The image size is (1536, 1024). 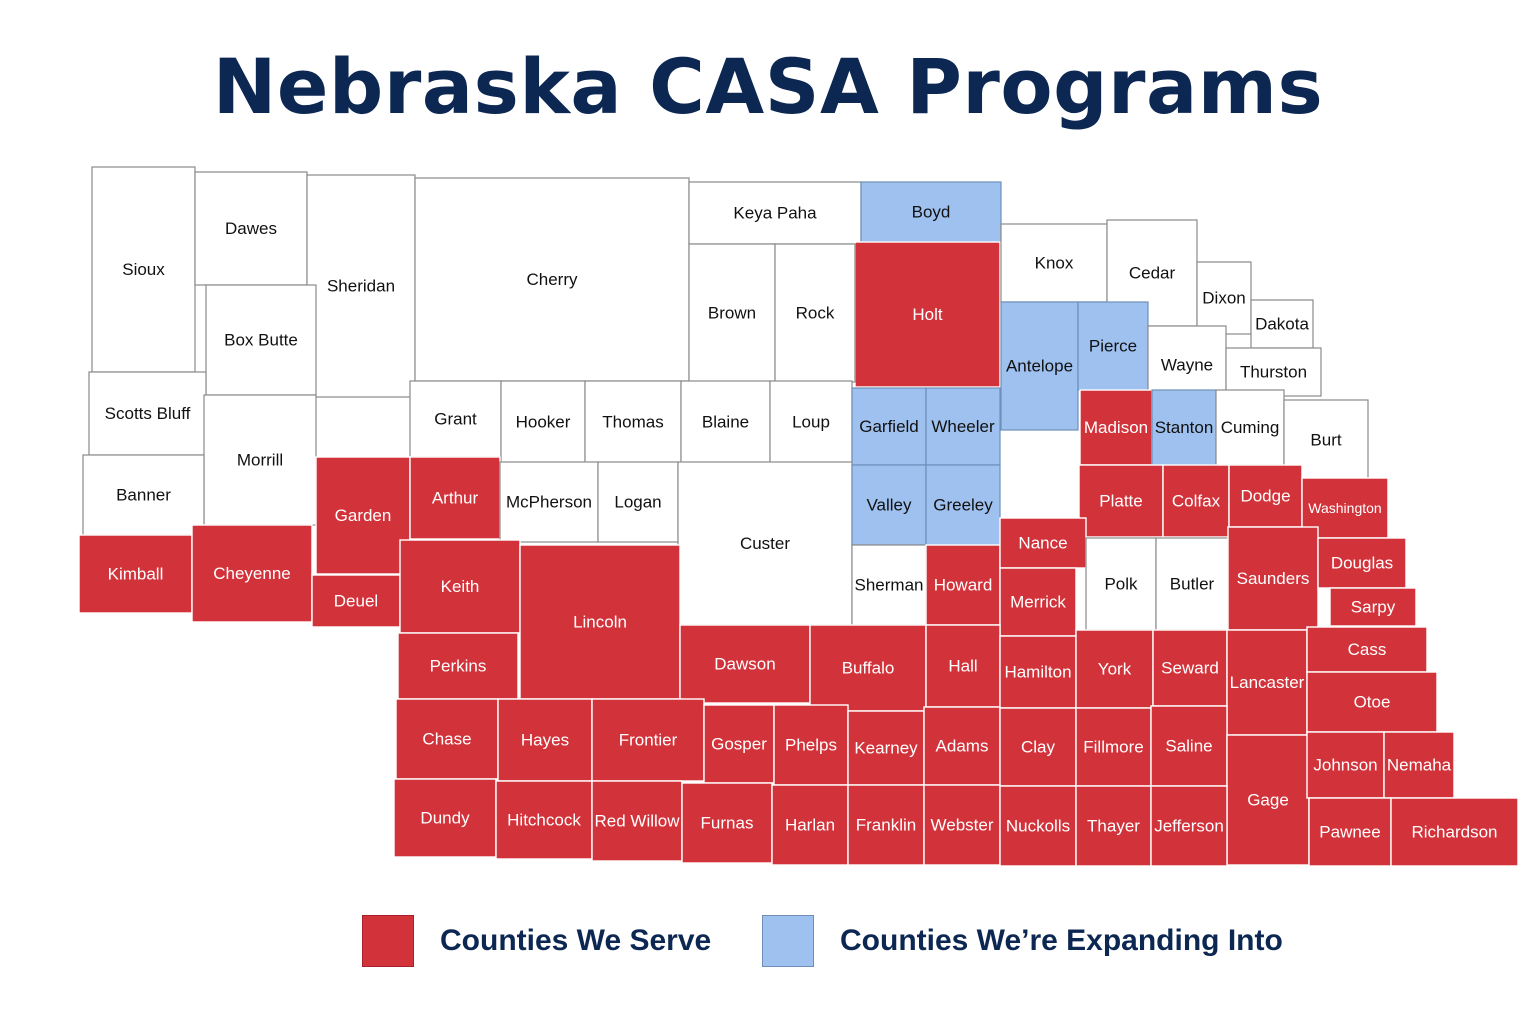 I want to click on county-perkins: Perkins, so click(x=458, y=666).